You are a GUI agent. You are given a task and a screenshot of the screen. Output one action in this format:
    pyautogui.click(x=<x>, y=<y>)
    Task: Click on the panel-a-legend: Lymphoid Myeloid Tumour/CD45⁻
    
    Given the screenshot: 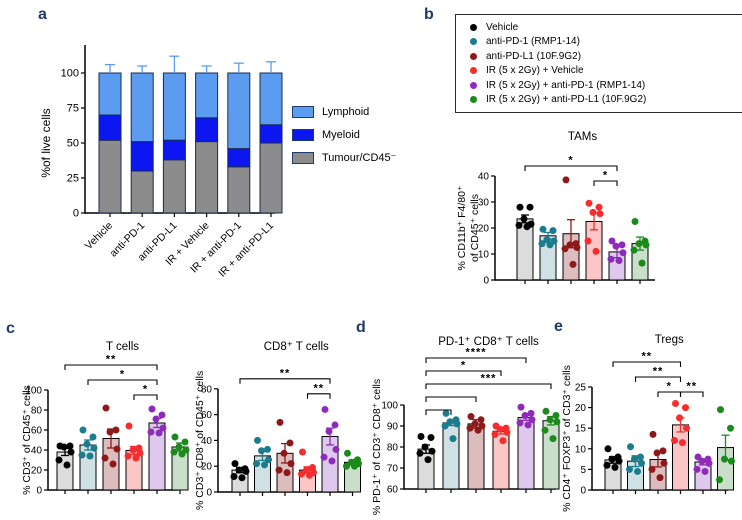 What is the action you would take?
    pyautogui.click(x=344, y=134)
    